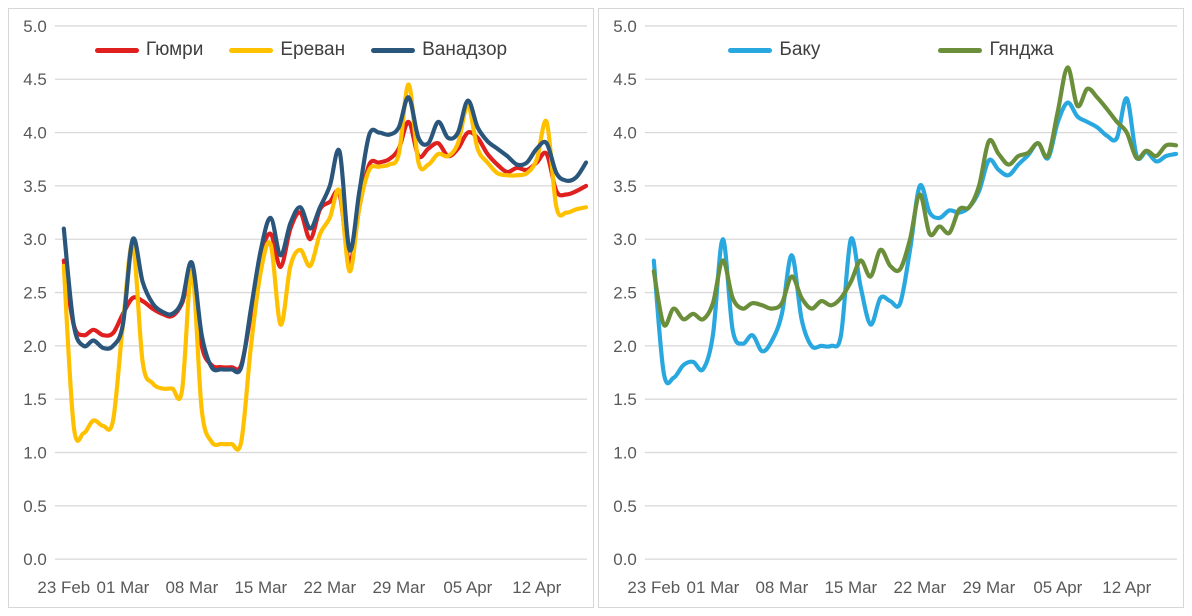  What do you see at coordinates (891, 50) in the screenshot?
I see `legend-right: Баку Гянджа` at bounding box center [891, 50].